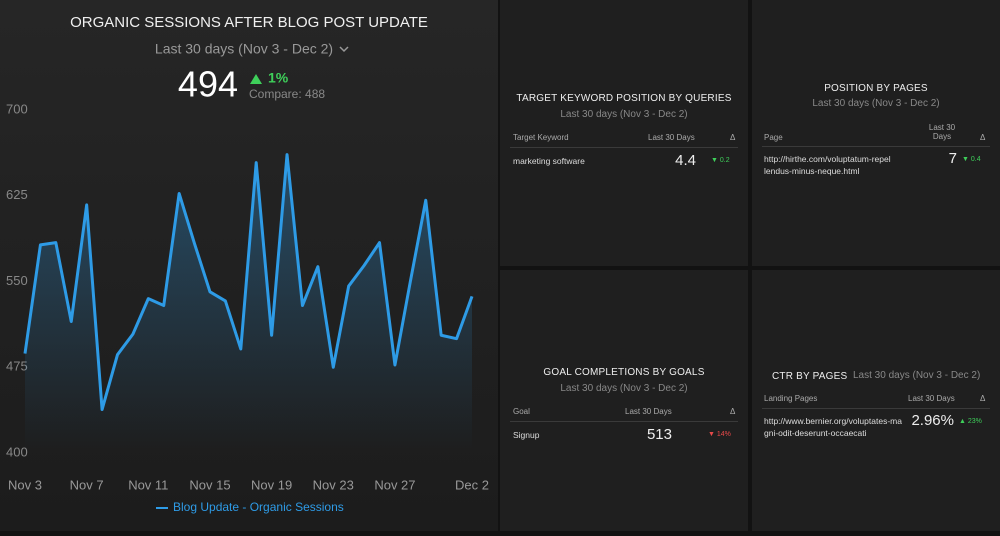 The height and width of the screenshot is (536, 1000). I want to click on row-label: Signup, so click(526, 435).